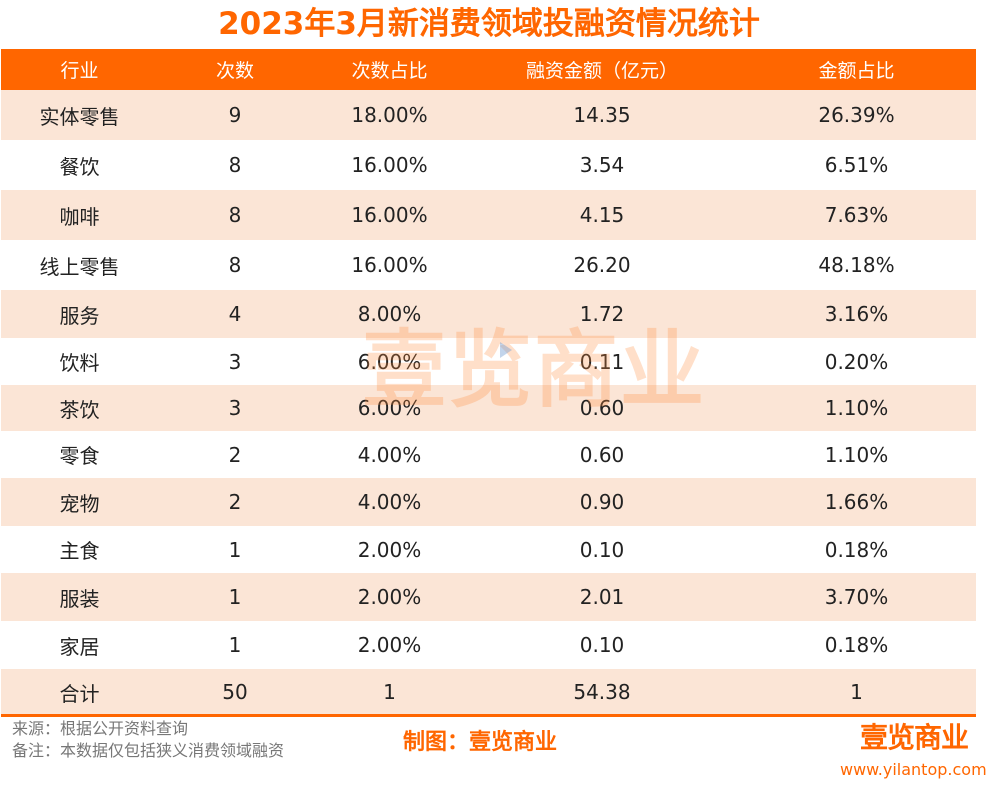 The image size is (998, 788). What do you see at coordinates (79, 216) in the screenshot?
I see `cell-industry: 咖啡` at bounding box center [79, 216].